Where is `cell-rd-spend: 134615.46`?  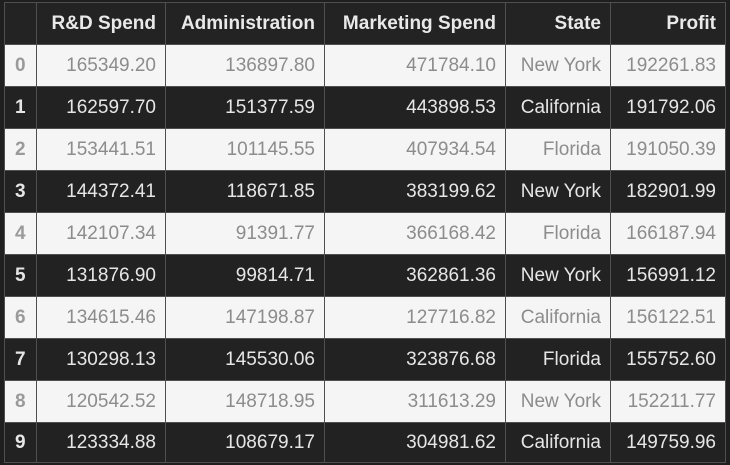 cell-rd-spend: 134615.46 is located at coordinates (101, 317).